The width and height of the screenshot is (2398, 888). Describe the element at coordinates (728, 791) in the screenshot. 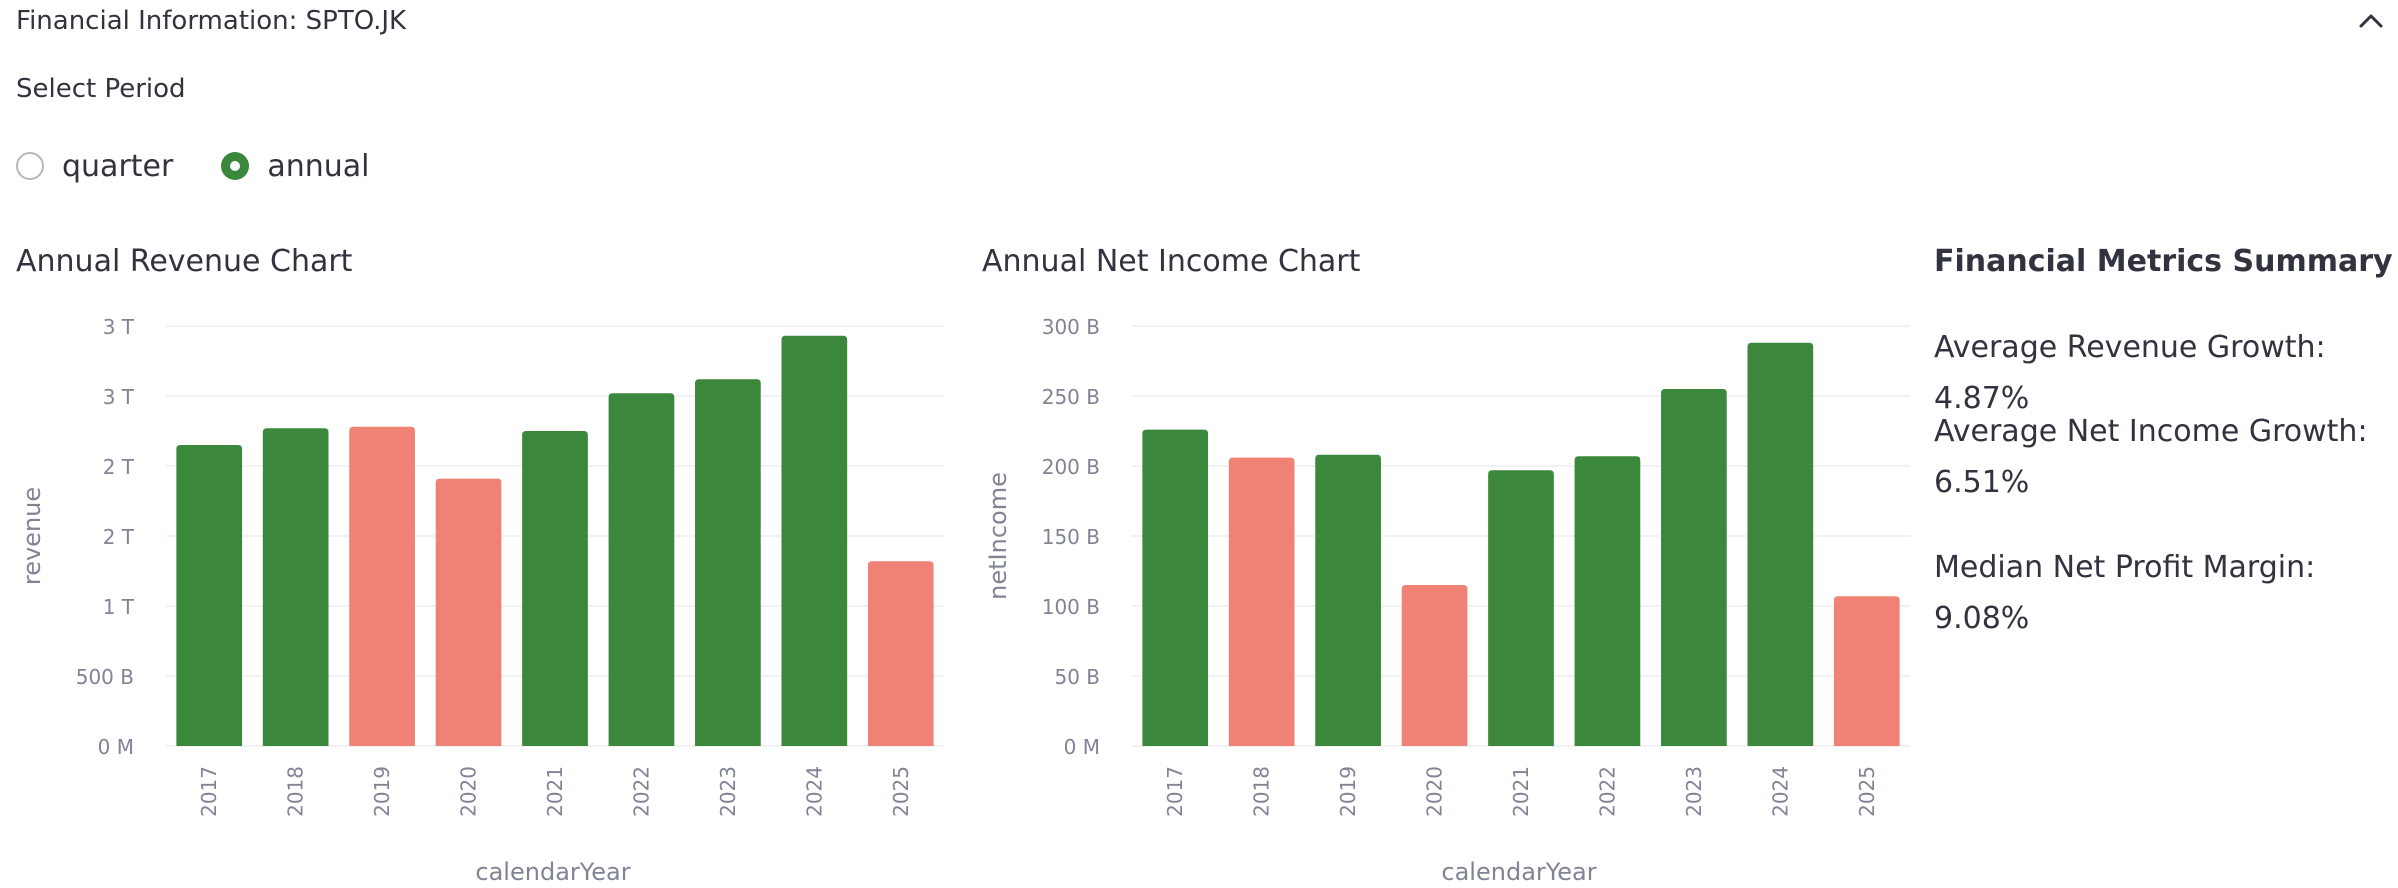

I see `revenue-xtick-label: 2023` at that location.